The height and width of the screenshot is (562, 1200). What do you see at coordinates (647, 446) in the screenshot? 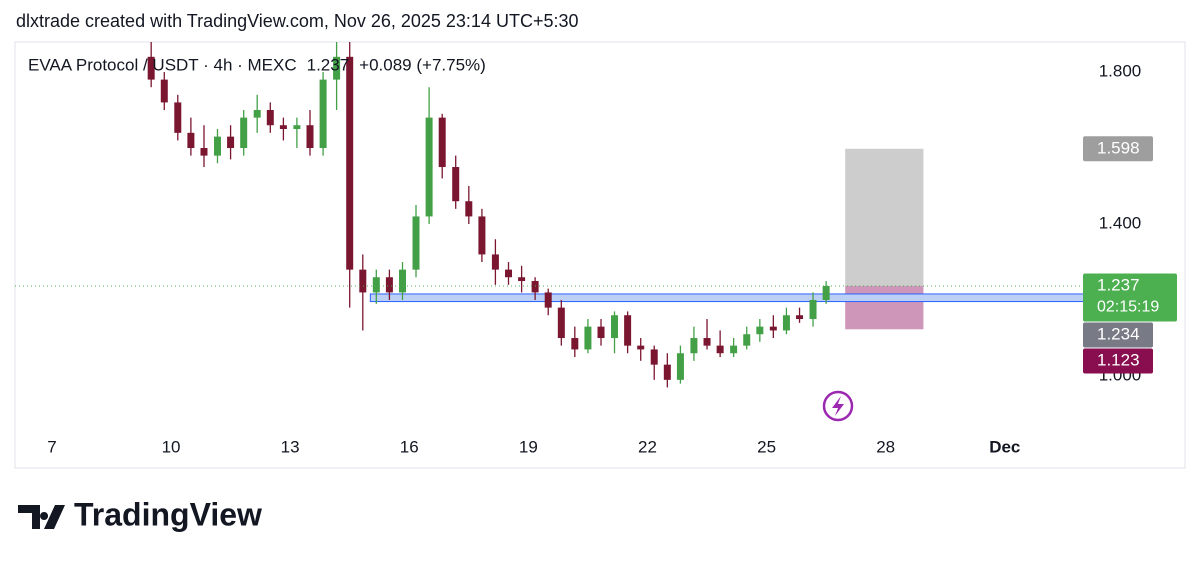
I see `x-tick-label: 22` at bounding box center [647, 446].